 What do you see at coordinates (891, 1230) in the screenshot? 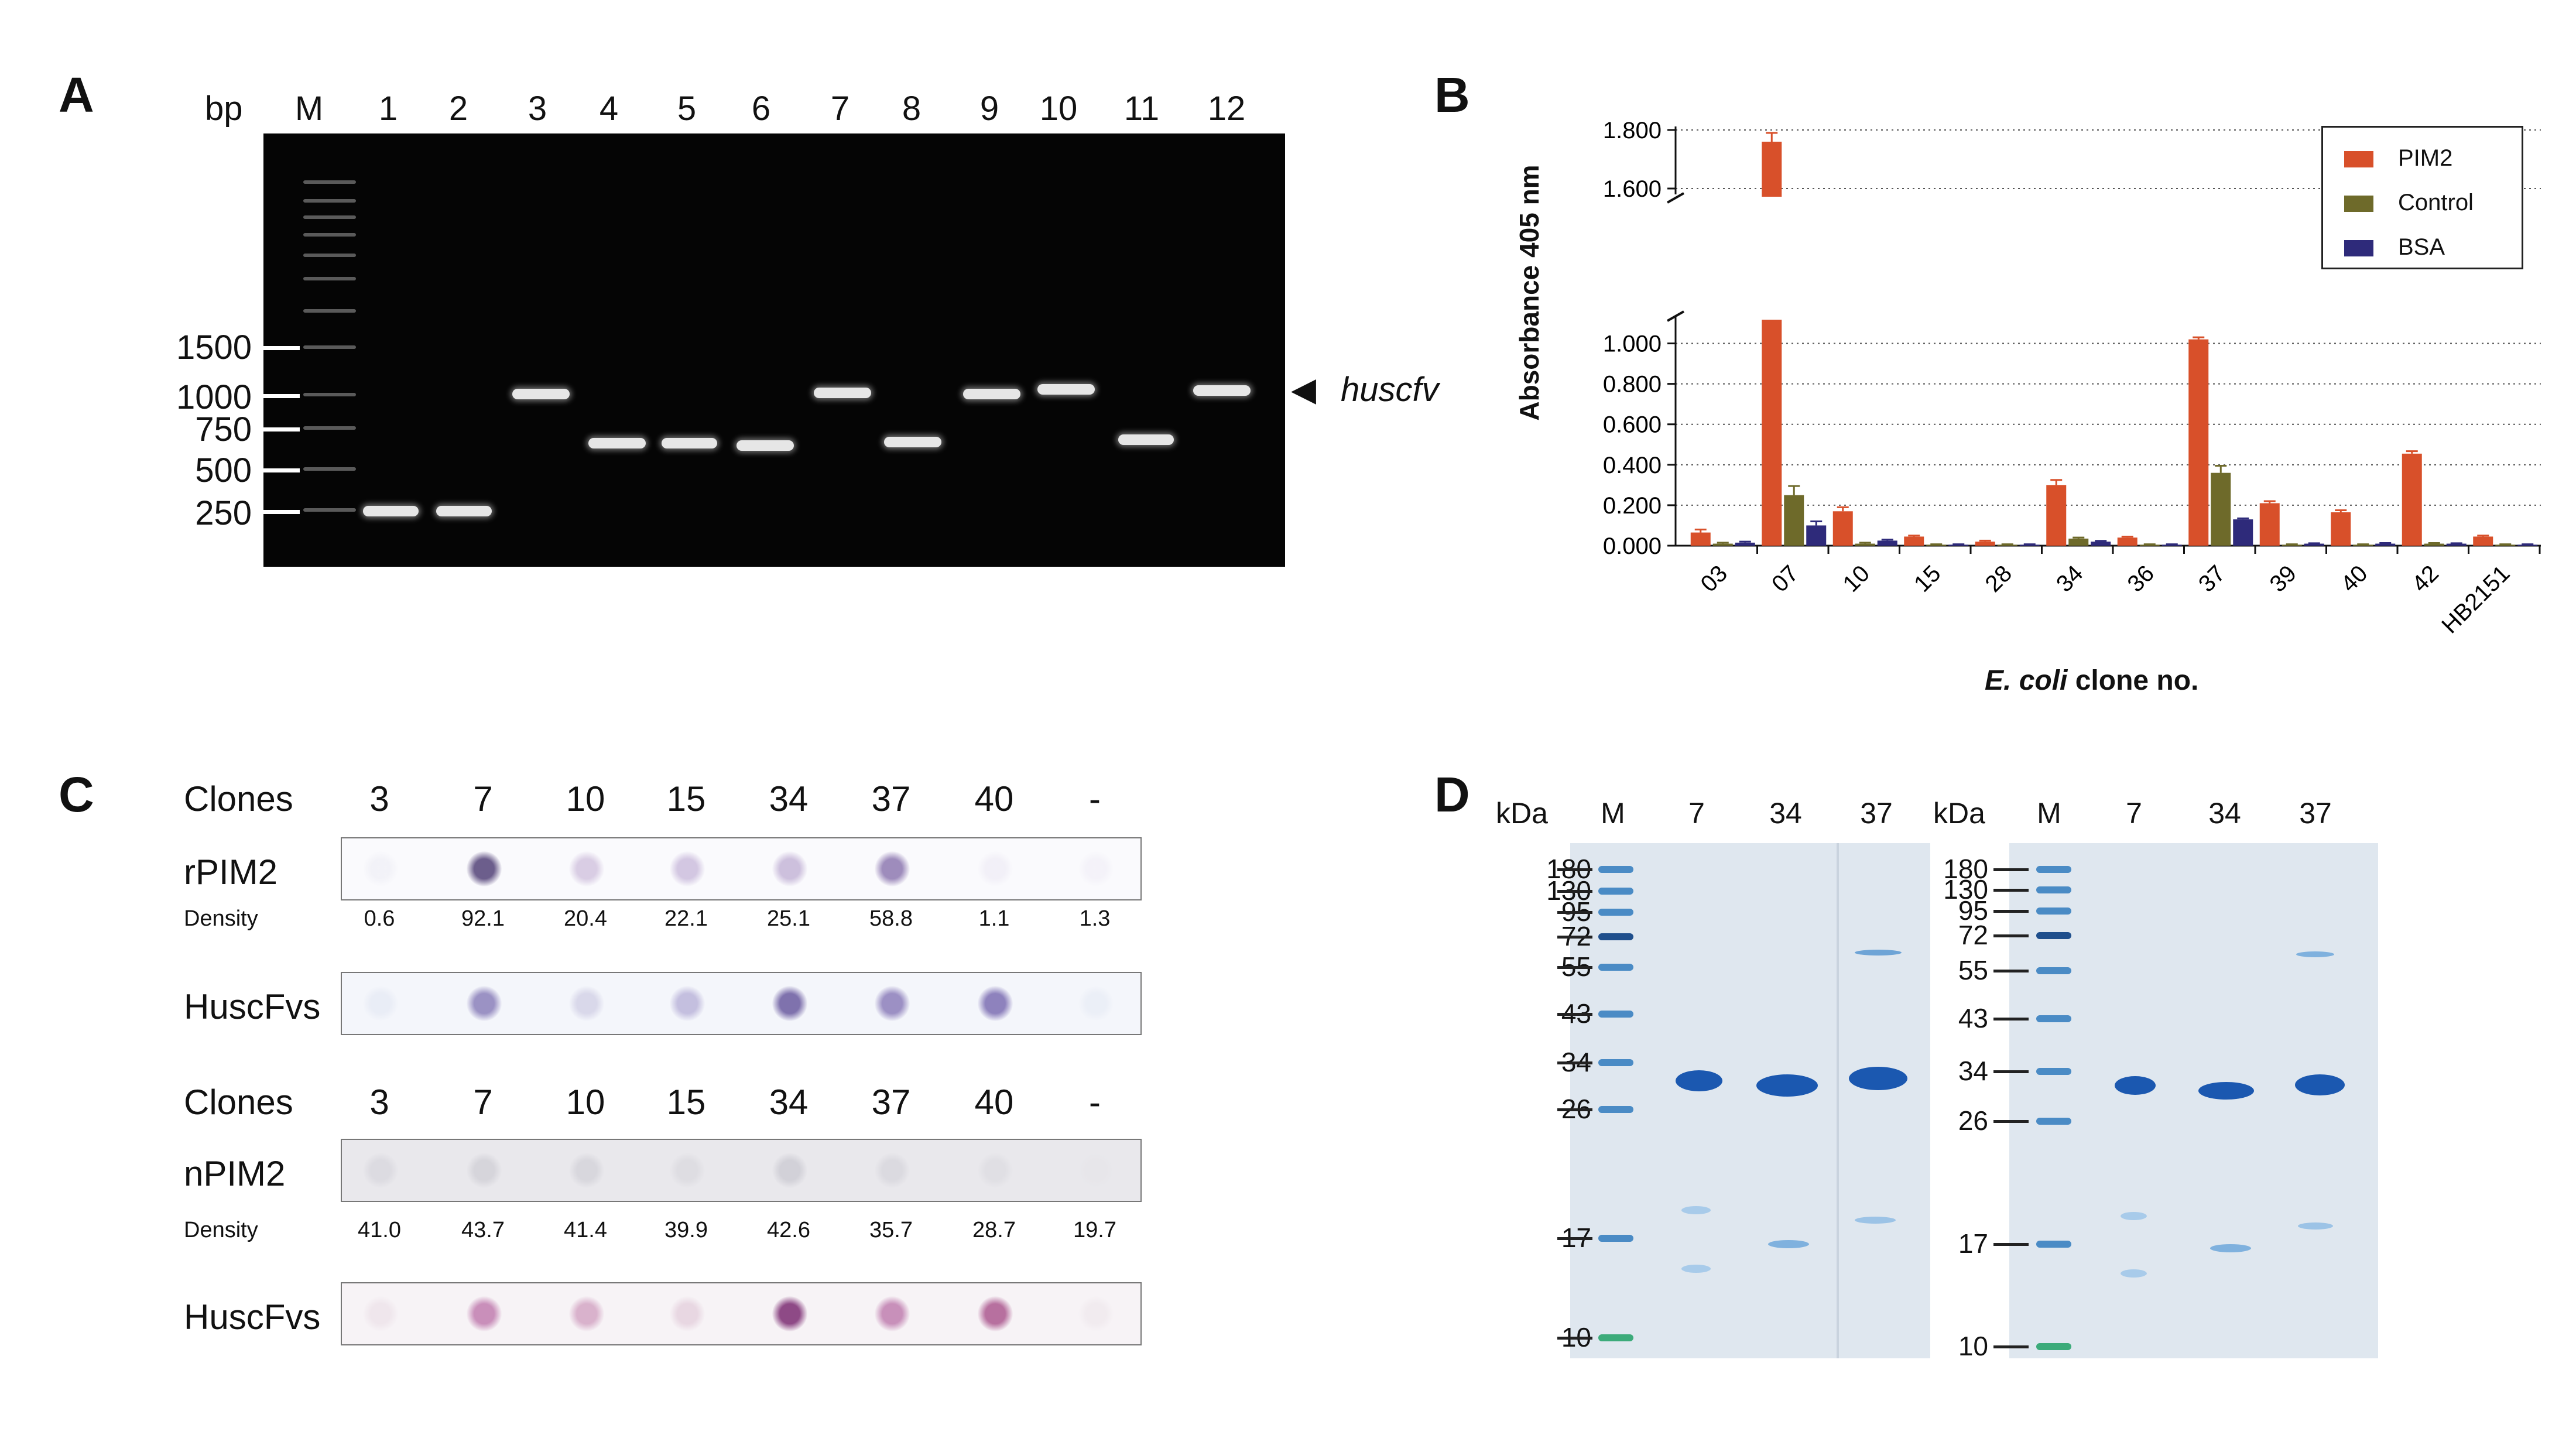
I see `density-value: 35.7` at bounding box center [891, 1230].